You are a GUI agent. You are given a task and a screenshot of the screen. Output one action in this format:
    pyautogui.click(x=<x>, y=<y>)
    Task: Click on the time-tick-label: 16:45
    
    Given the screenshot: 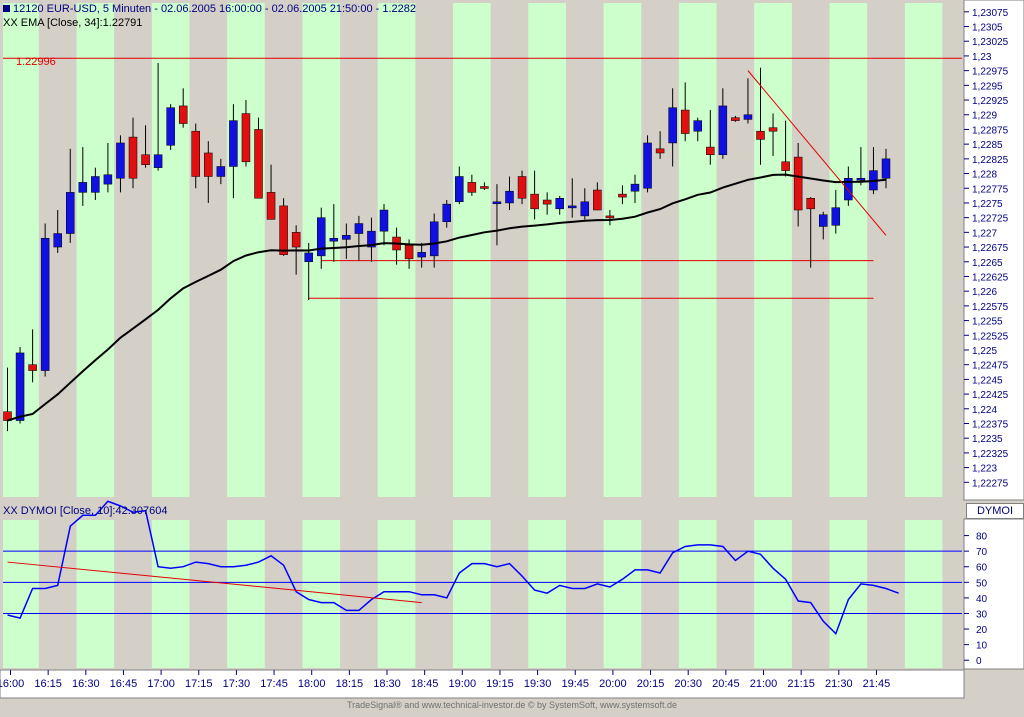 What is the action you would take?
    pyautogui.click(x=124, y=684)
    